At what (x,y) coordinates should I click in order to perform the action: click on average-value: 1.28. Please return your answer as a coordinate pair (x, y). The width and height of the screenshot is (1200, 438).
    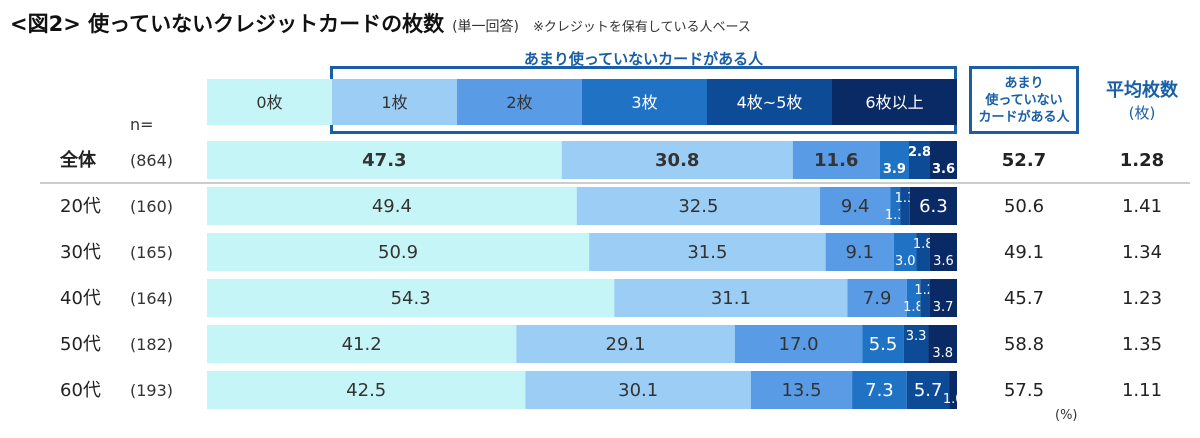
    Looking at the image, I should click on (1142, 160).